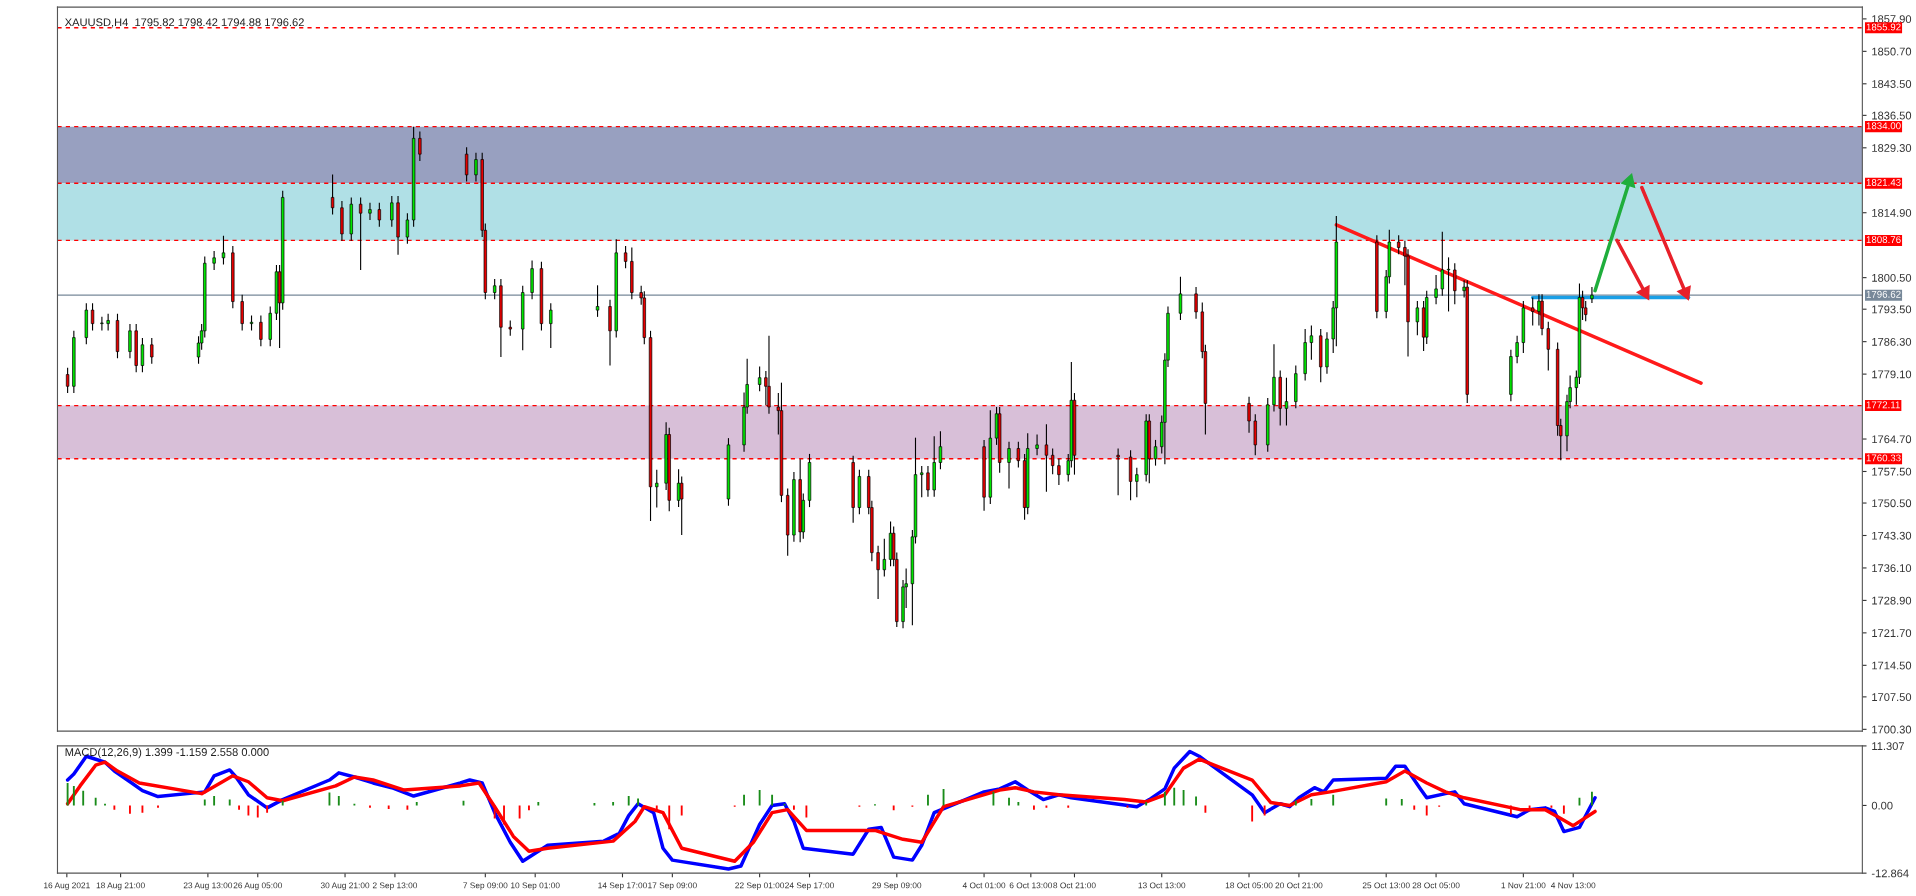 The image size is (1916, 896). Describe the element at coordinates (1892, 568) in the screenshot. I see `y-tick-label: 1736.10` at that location.